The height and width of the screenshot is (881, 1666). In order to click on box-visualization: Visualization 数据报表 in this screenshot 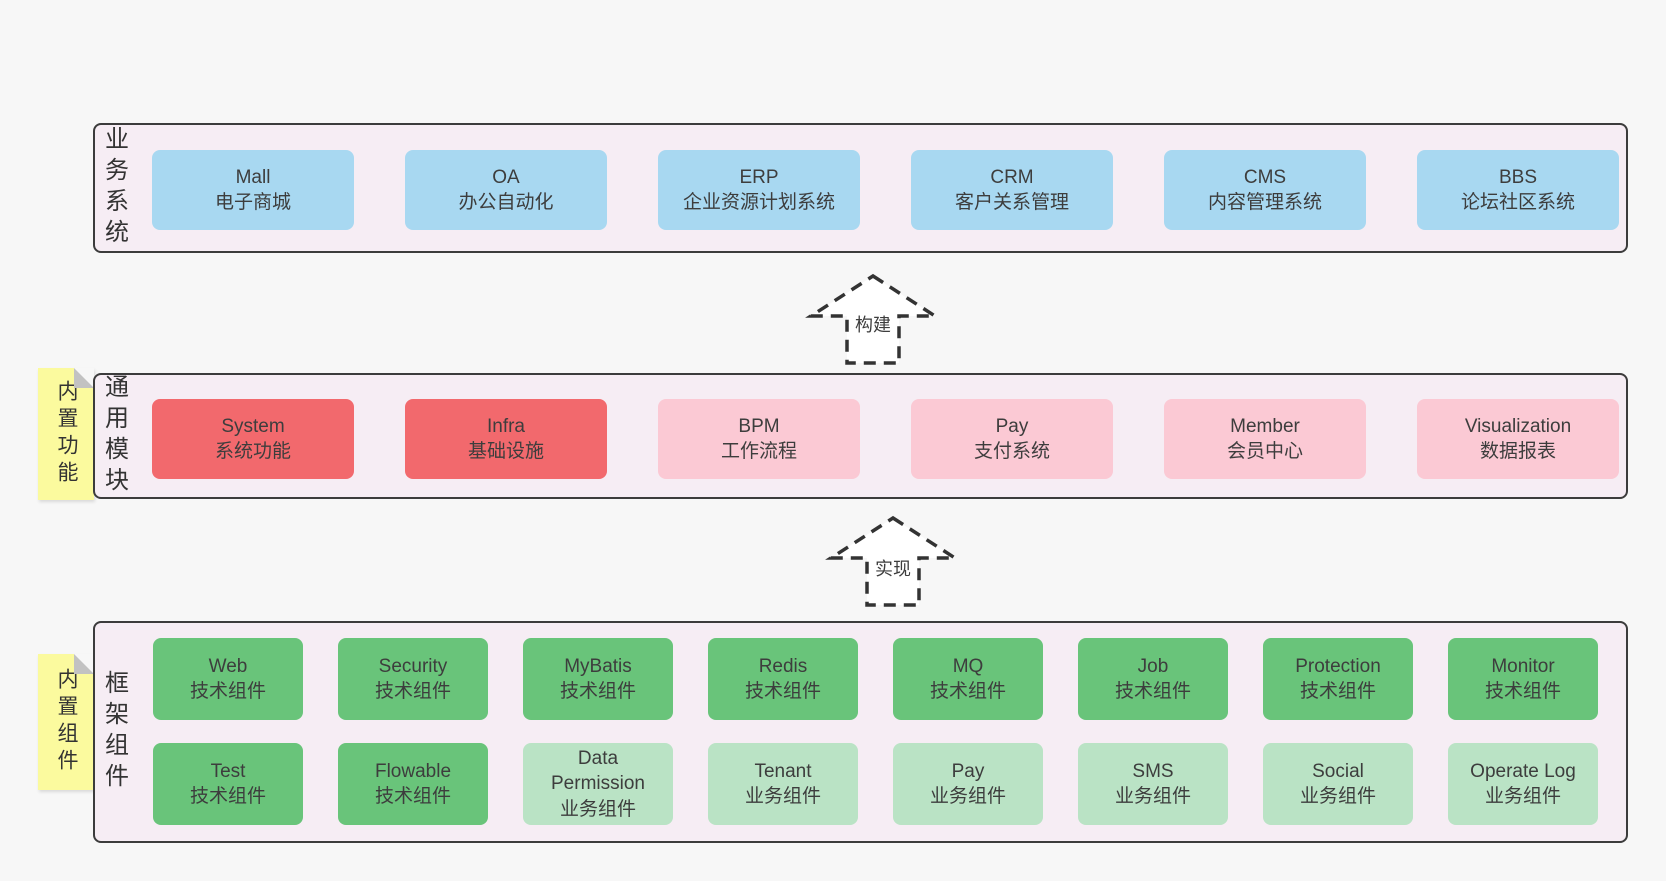, I will do `click(1518, 439)`.